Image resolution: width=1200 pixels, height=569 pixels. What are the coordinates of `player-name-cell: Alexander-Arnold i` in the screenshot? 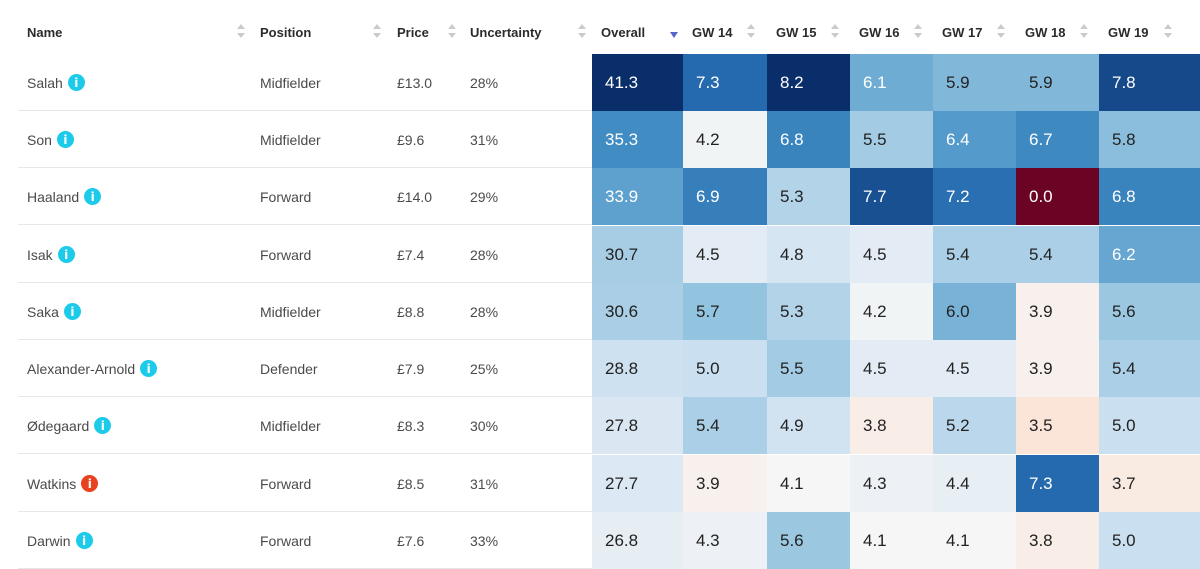 It's located at (92, 368).